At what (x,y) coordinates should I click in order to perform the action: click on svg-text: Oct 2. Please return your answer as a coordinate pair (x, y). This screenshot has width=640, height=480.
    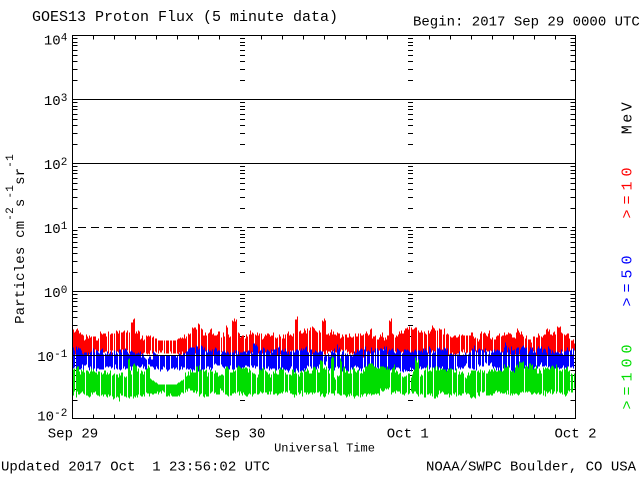
    Looking at the image, I should click on (575, 435).